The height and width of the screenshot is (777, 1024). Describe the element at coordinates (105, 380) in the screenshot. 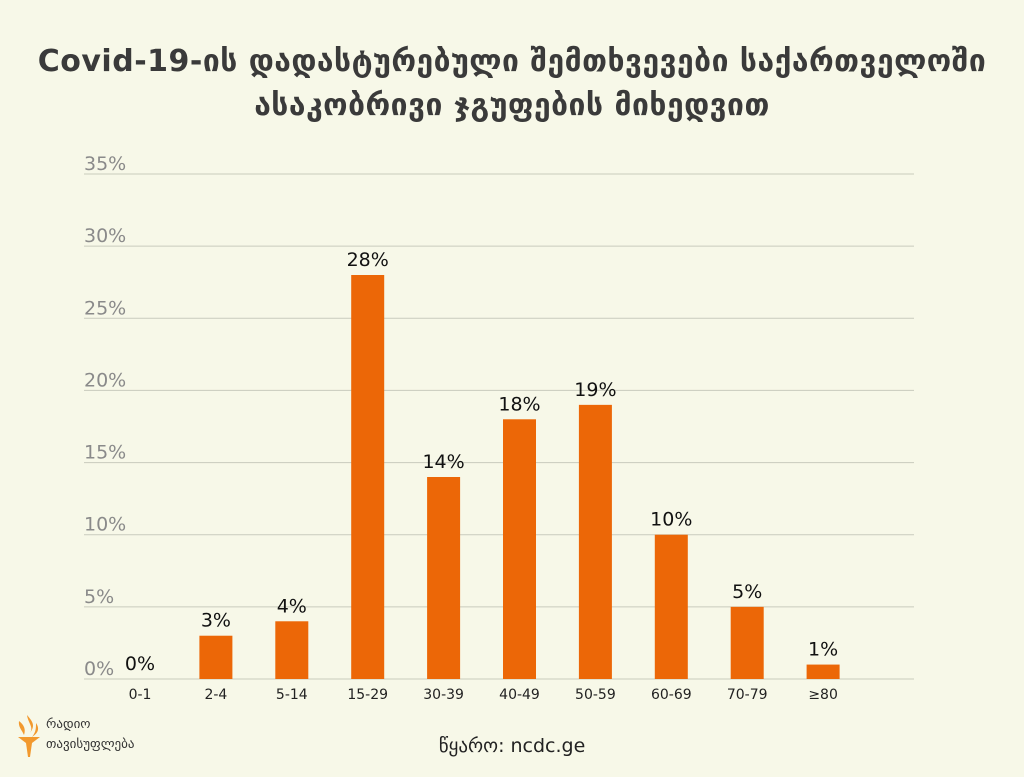

I see `y-tick-label-20: 20%` at that location.